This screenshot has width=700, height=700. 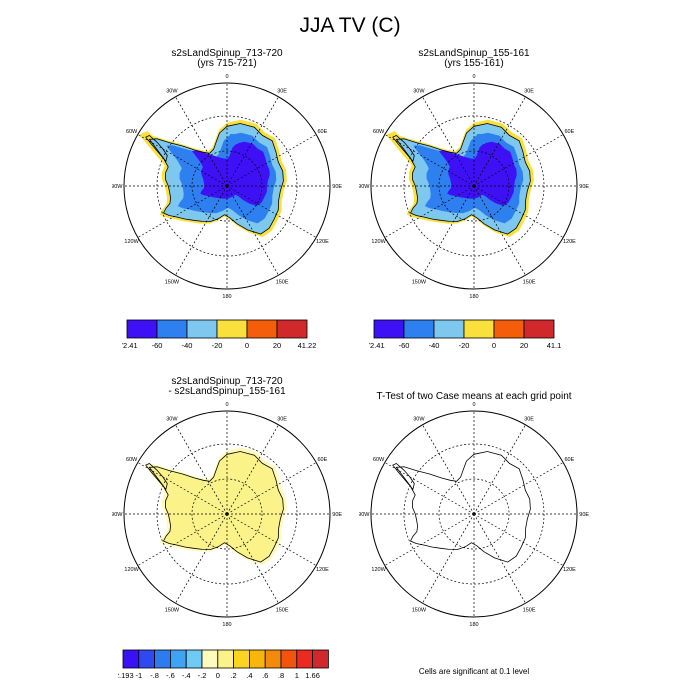 I want to click on colorbar-label: -.2, so click(x=202, y=675).